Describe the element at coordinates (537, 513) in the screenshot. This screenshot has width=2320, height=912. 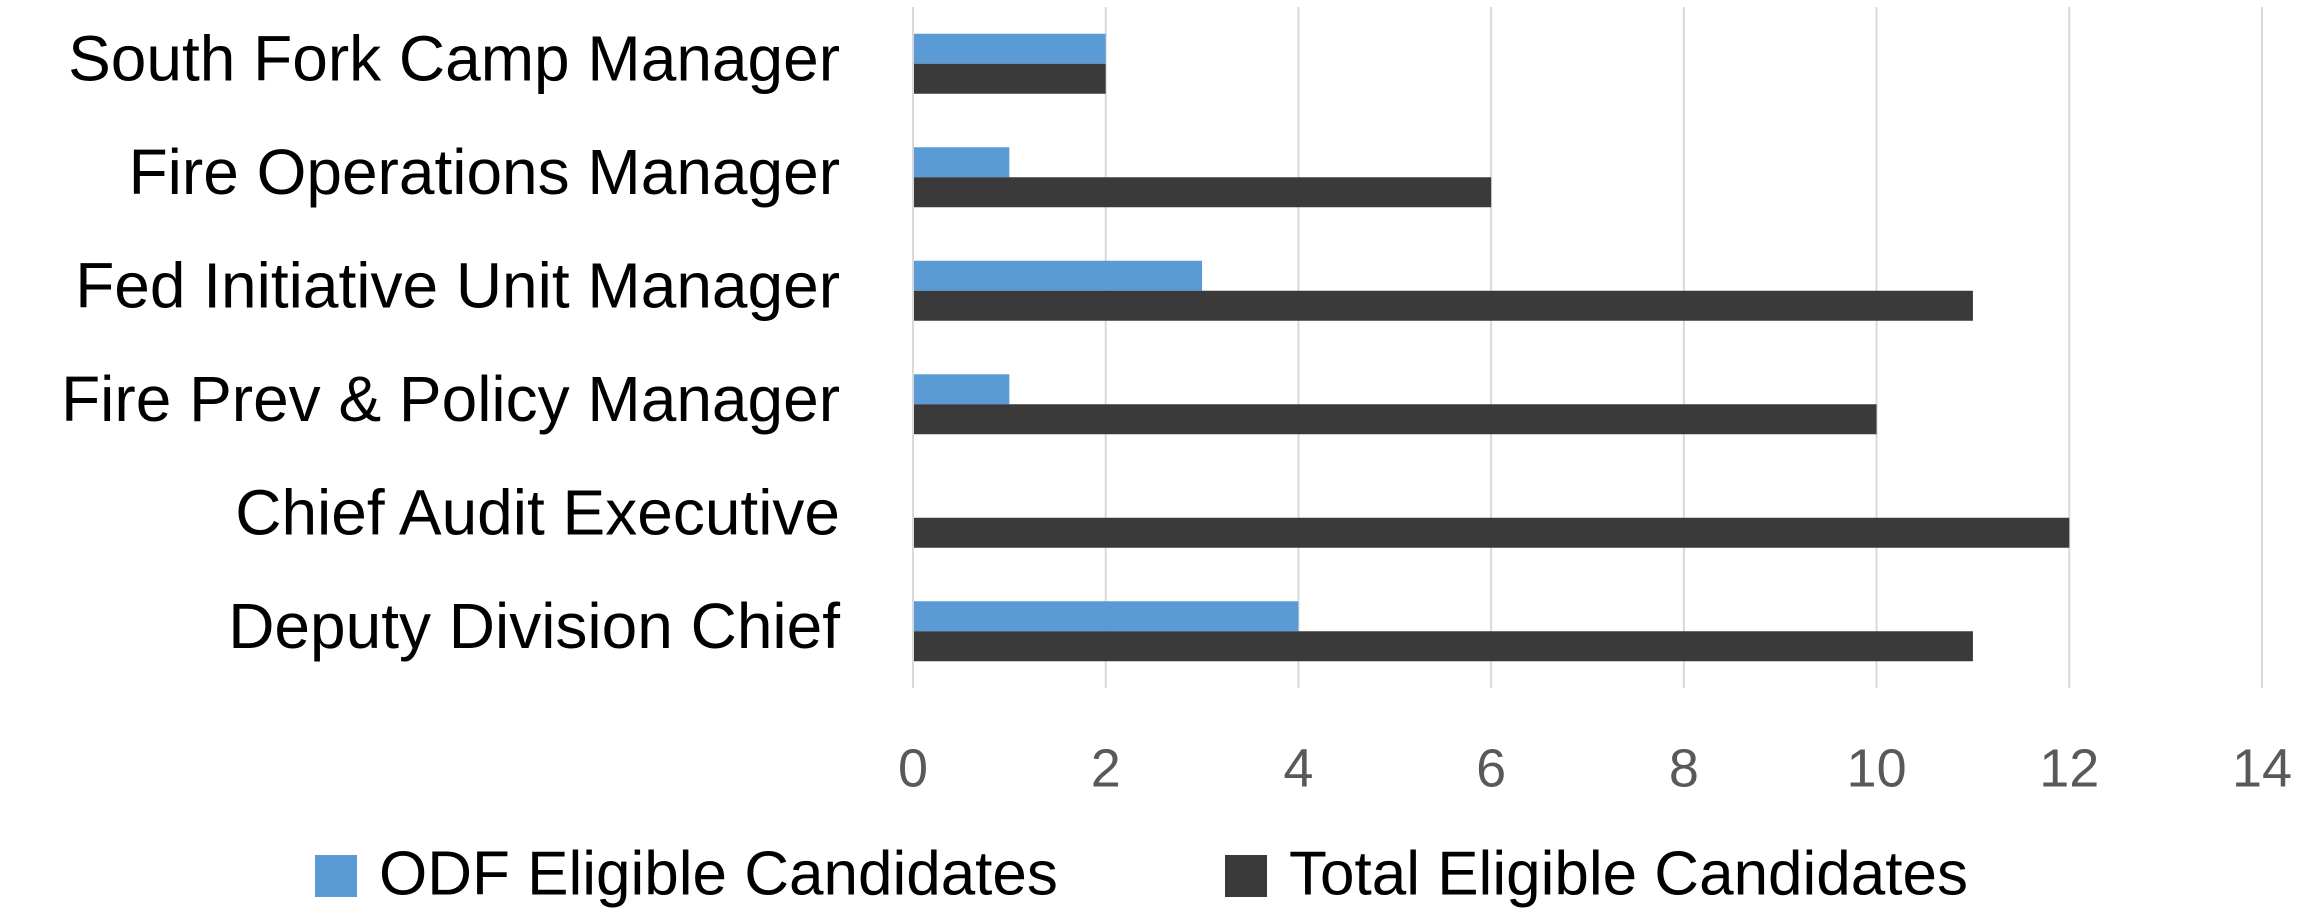
I see `category-label: Chief Audit Executive` at that location.